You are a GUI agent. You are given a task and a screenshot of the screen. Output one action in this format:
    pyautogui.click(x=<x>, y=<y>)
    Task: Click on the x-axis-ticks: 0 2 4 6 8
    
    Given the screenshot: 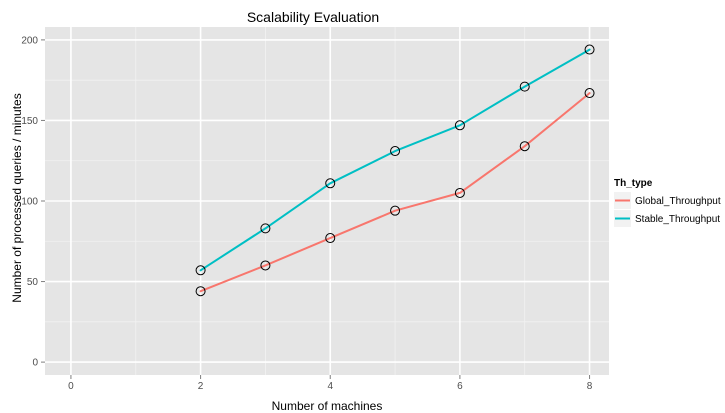 What is the action you would take?
    pyautogui.click(x=330, y=383)
    